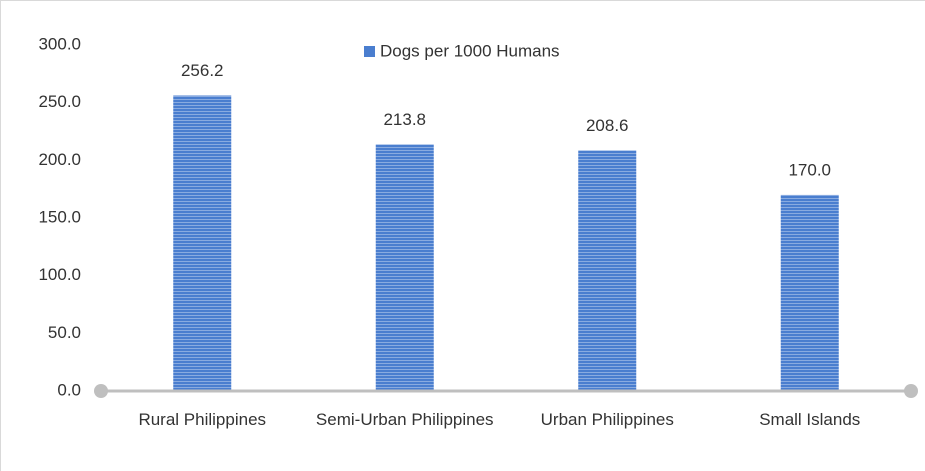 The width and height of the screenshot is (925, 471). Describe the element at coordinates (470, 50) in the screenshot. I see `legend-label: Dogs per 1000 Humans` at that location.